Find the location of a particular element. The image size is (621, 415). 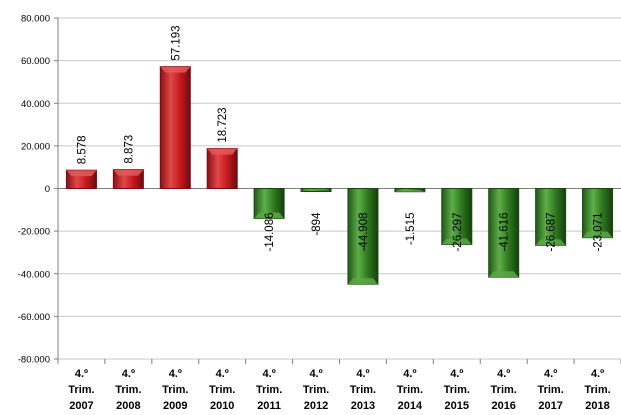

data-label: -44.908 is located at coordinates (364, 232).